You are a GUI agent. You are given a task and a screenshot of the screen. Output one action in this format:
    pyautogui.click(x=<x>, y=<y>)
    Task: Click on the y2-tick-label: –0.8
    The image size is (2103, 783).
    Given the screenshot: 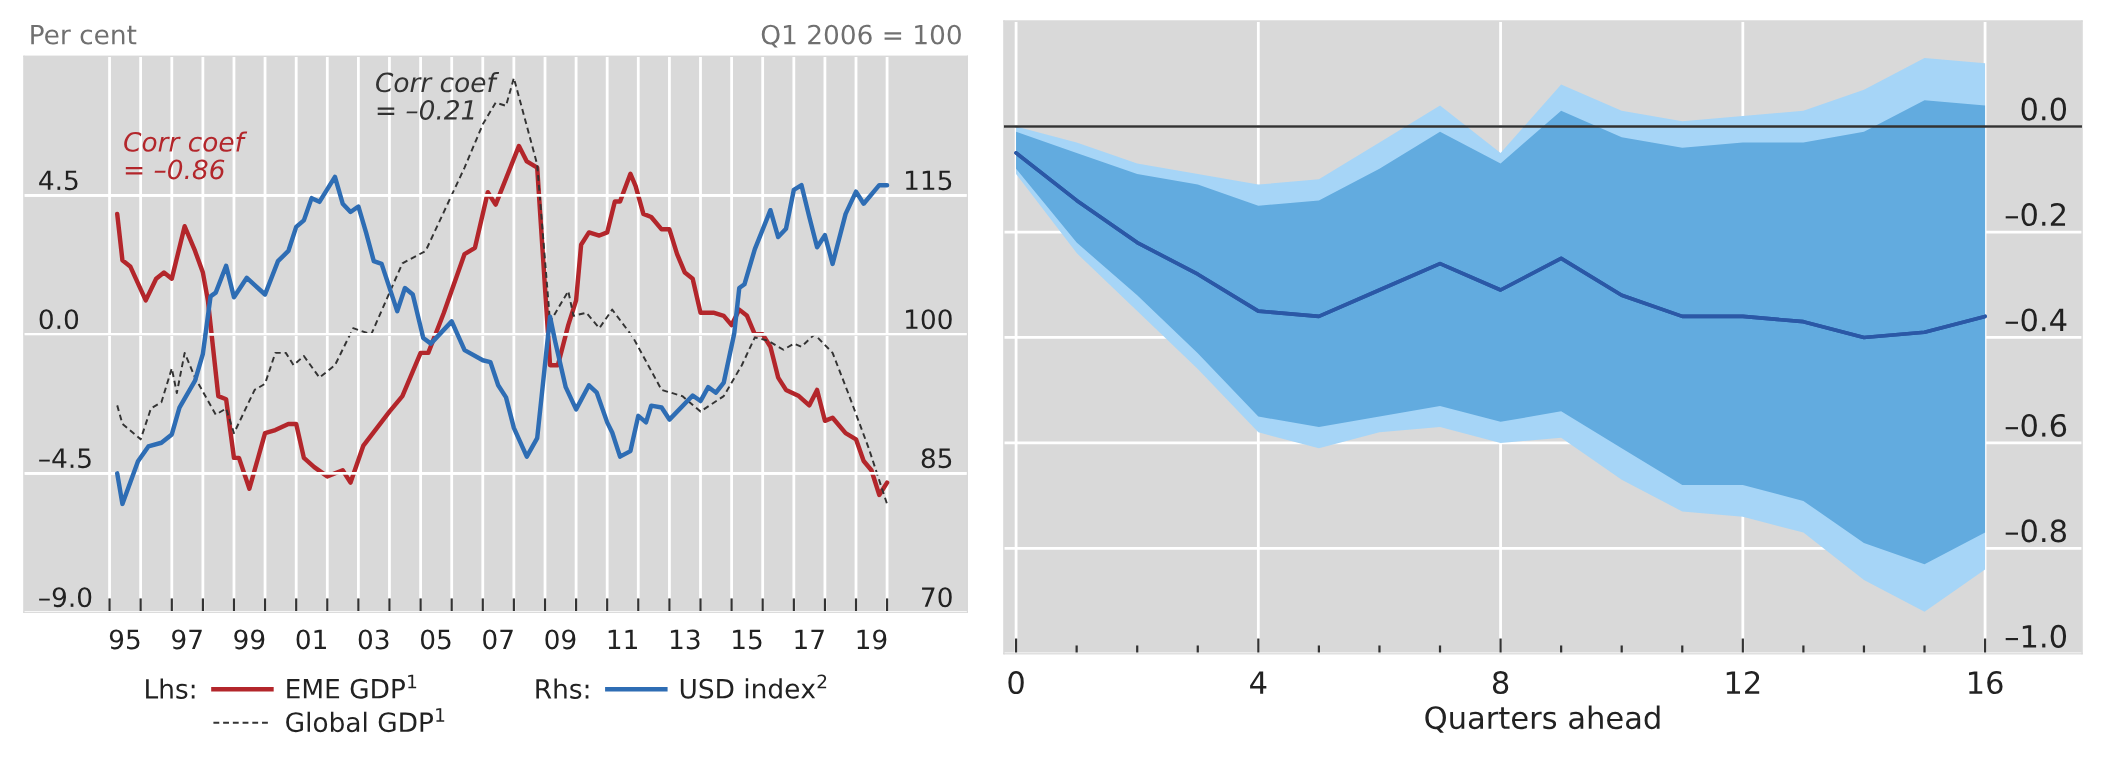 What is the action you would take?
    pyautogui.click(x=2035, y=531)
    